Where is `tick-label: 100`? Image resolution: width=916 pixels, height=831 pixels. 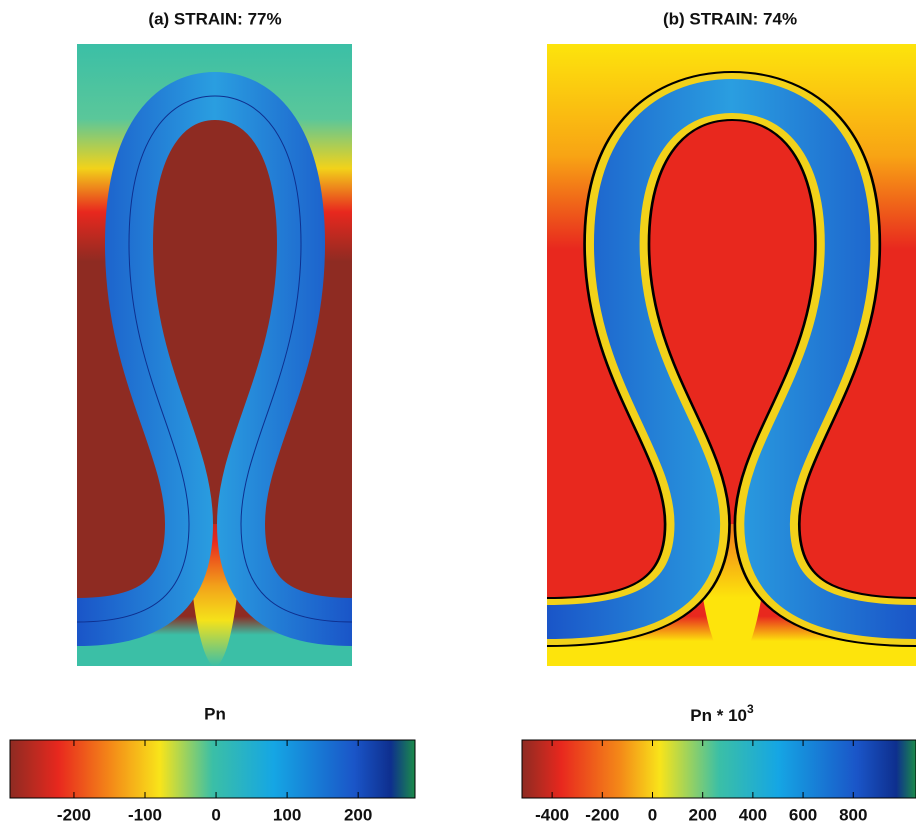 tick-label: 100 is located at coordinates (287, 814).